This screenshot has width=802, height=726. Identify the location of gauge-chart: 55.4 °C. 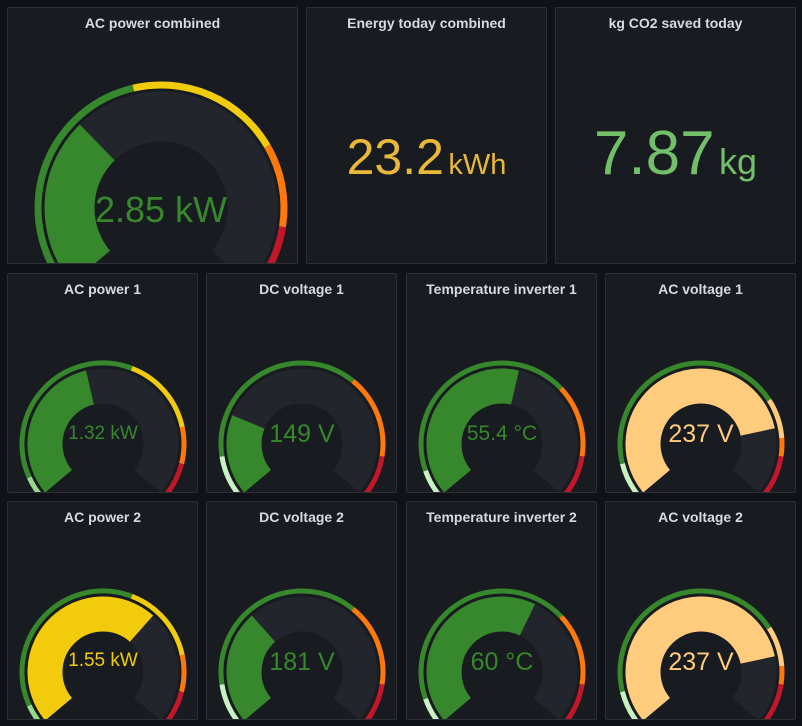
(502, 426).